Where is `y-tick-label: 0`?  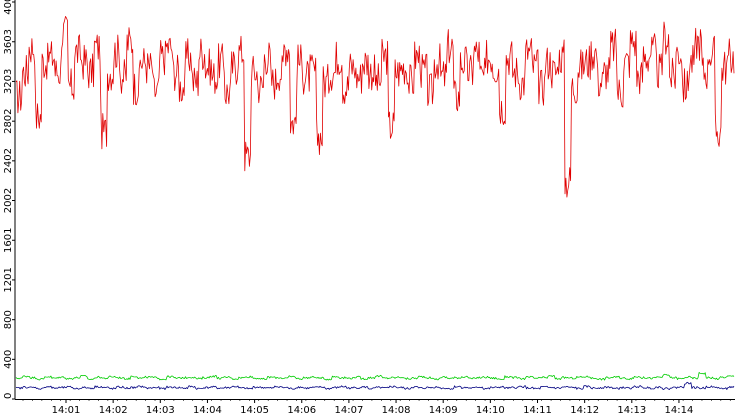
y-tick-label: 0 is located at coordinates (8, 396).